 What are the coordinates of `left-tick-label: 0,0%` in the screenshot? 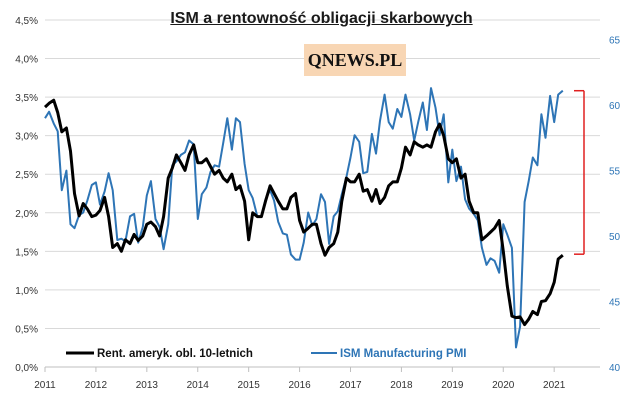 It's located at (26, 368).